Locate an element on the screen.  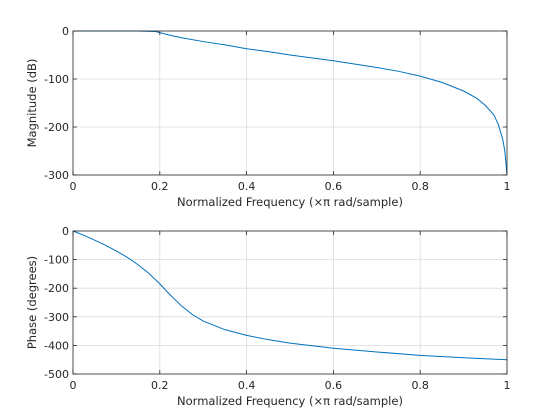
magnitude-y-tick-label: -200 is located at coordinates (56, 127).